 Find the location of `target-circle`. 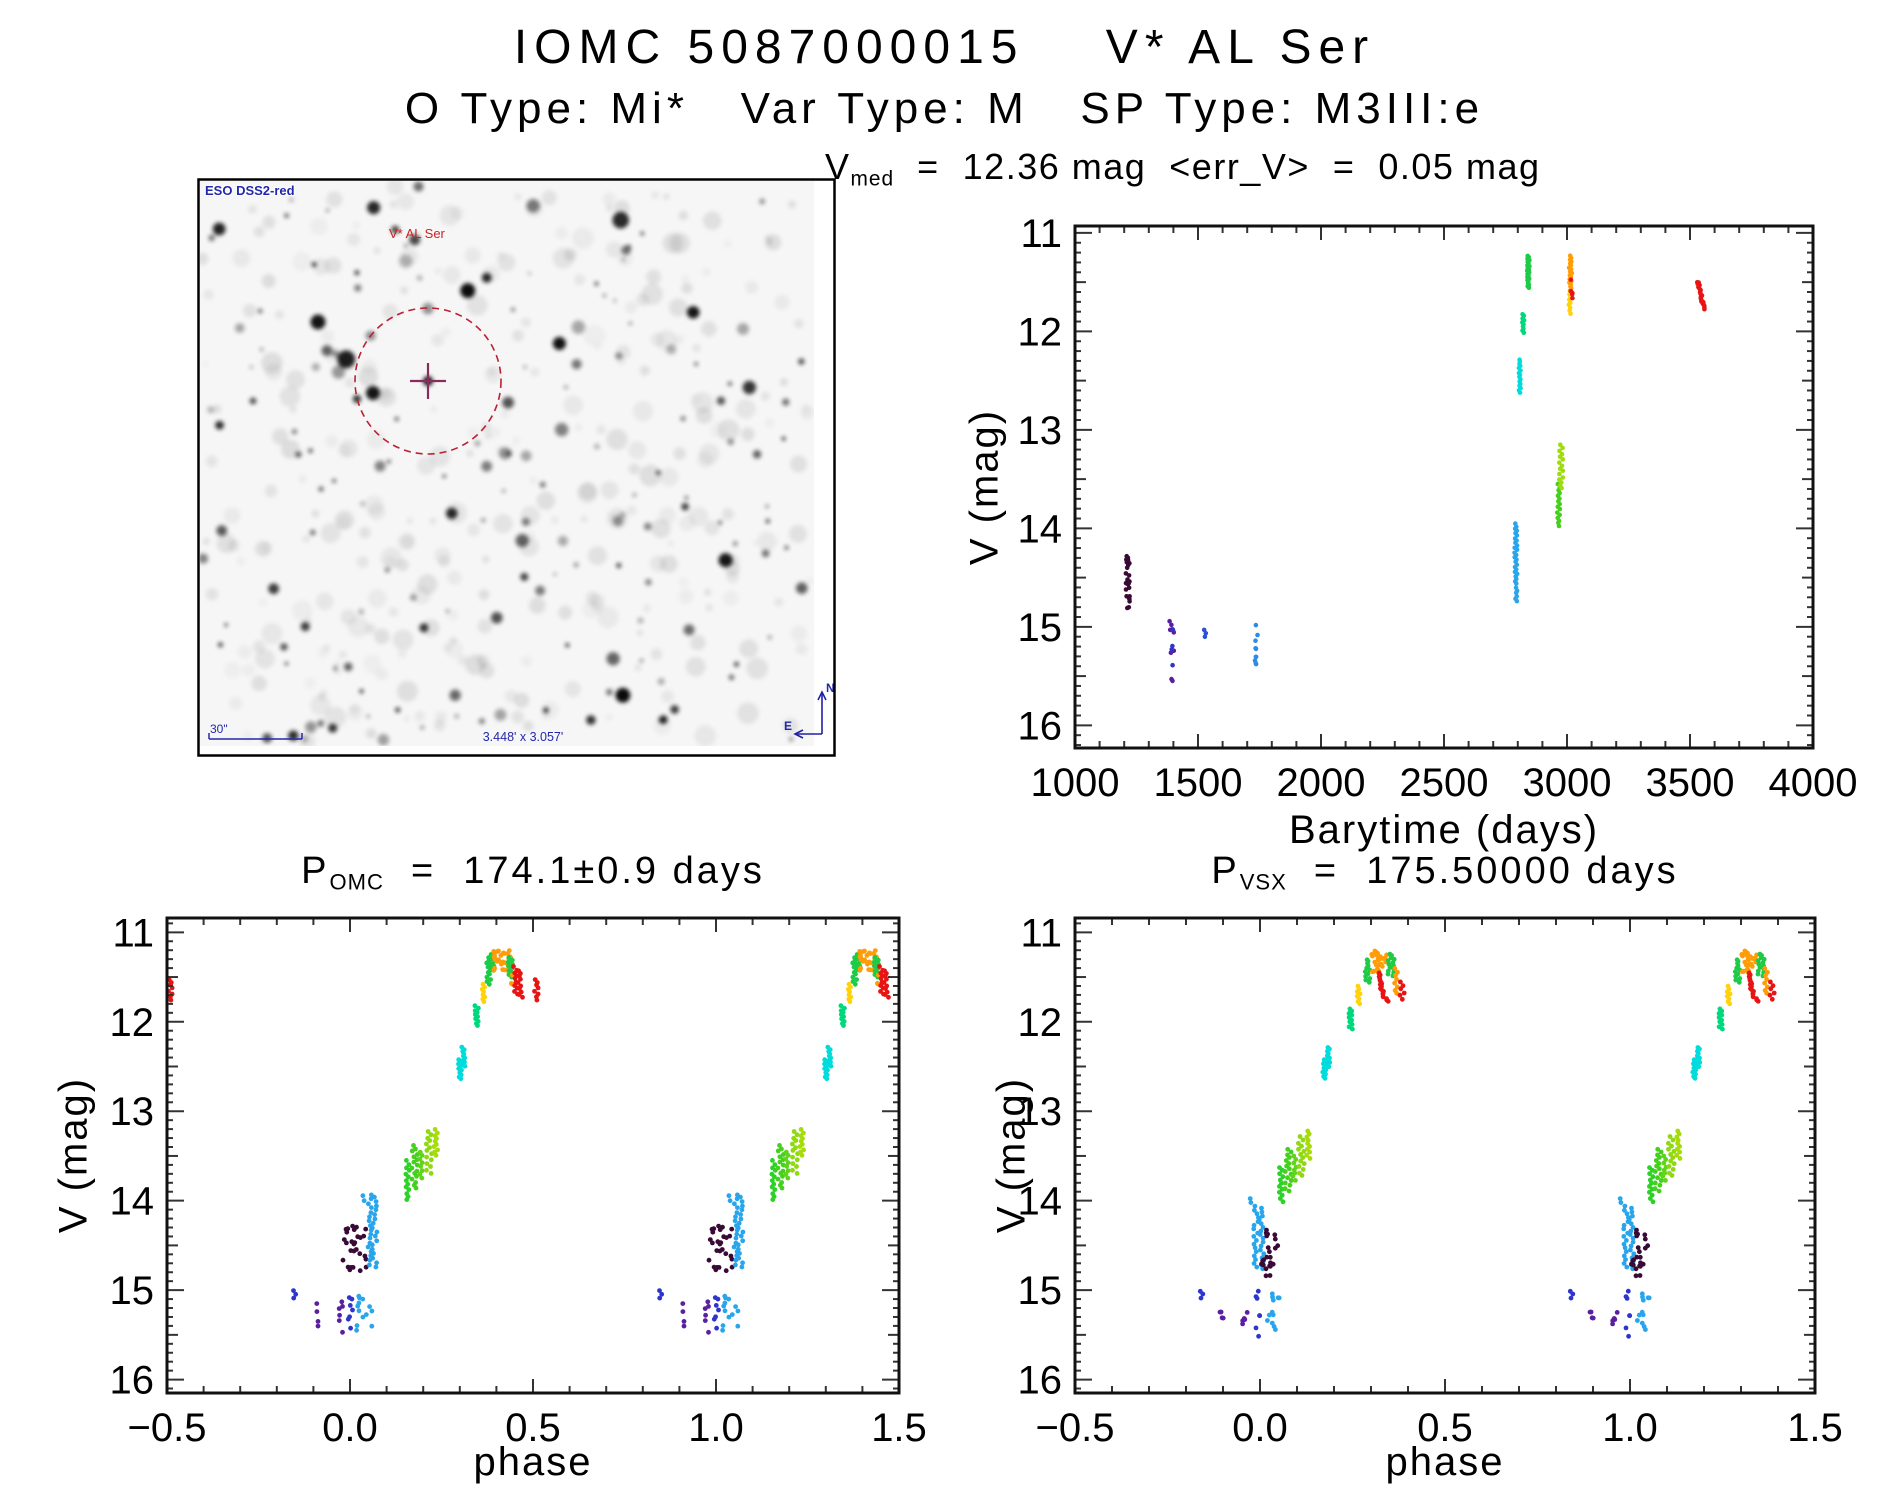

target-circle is located at coordinates (428, 381).